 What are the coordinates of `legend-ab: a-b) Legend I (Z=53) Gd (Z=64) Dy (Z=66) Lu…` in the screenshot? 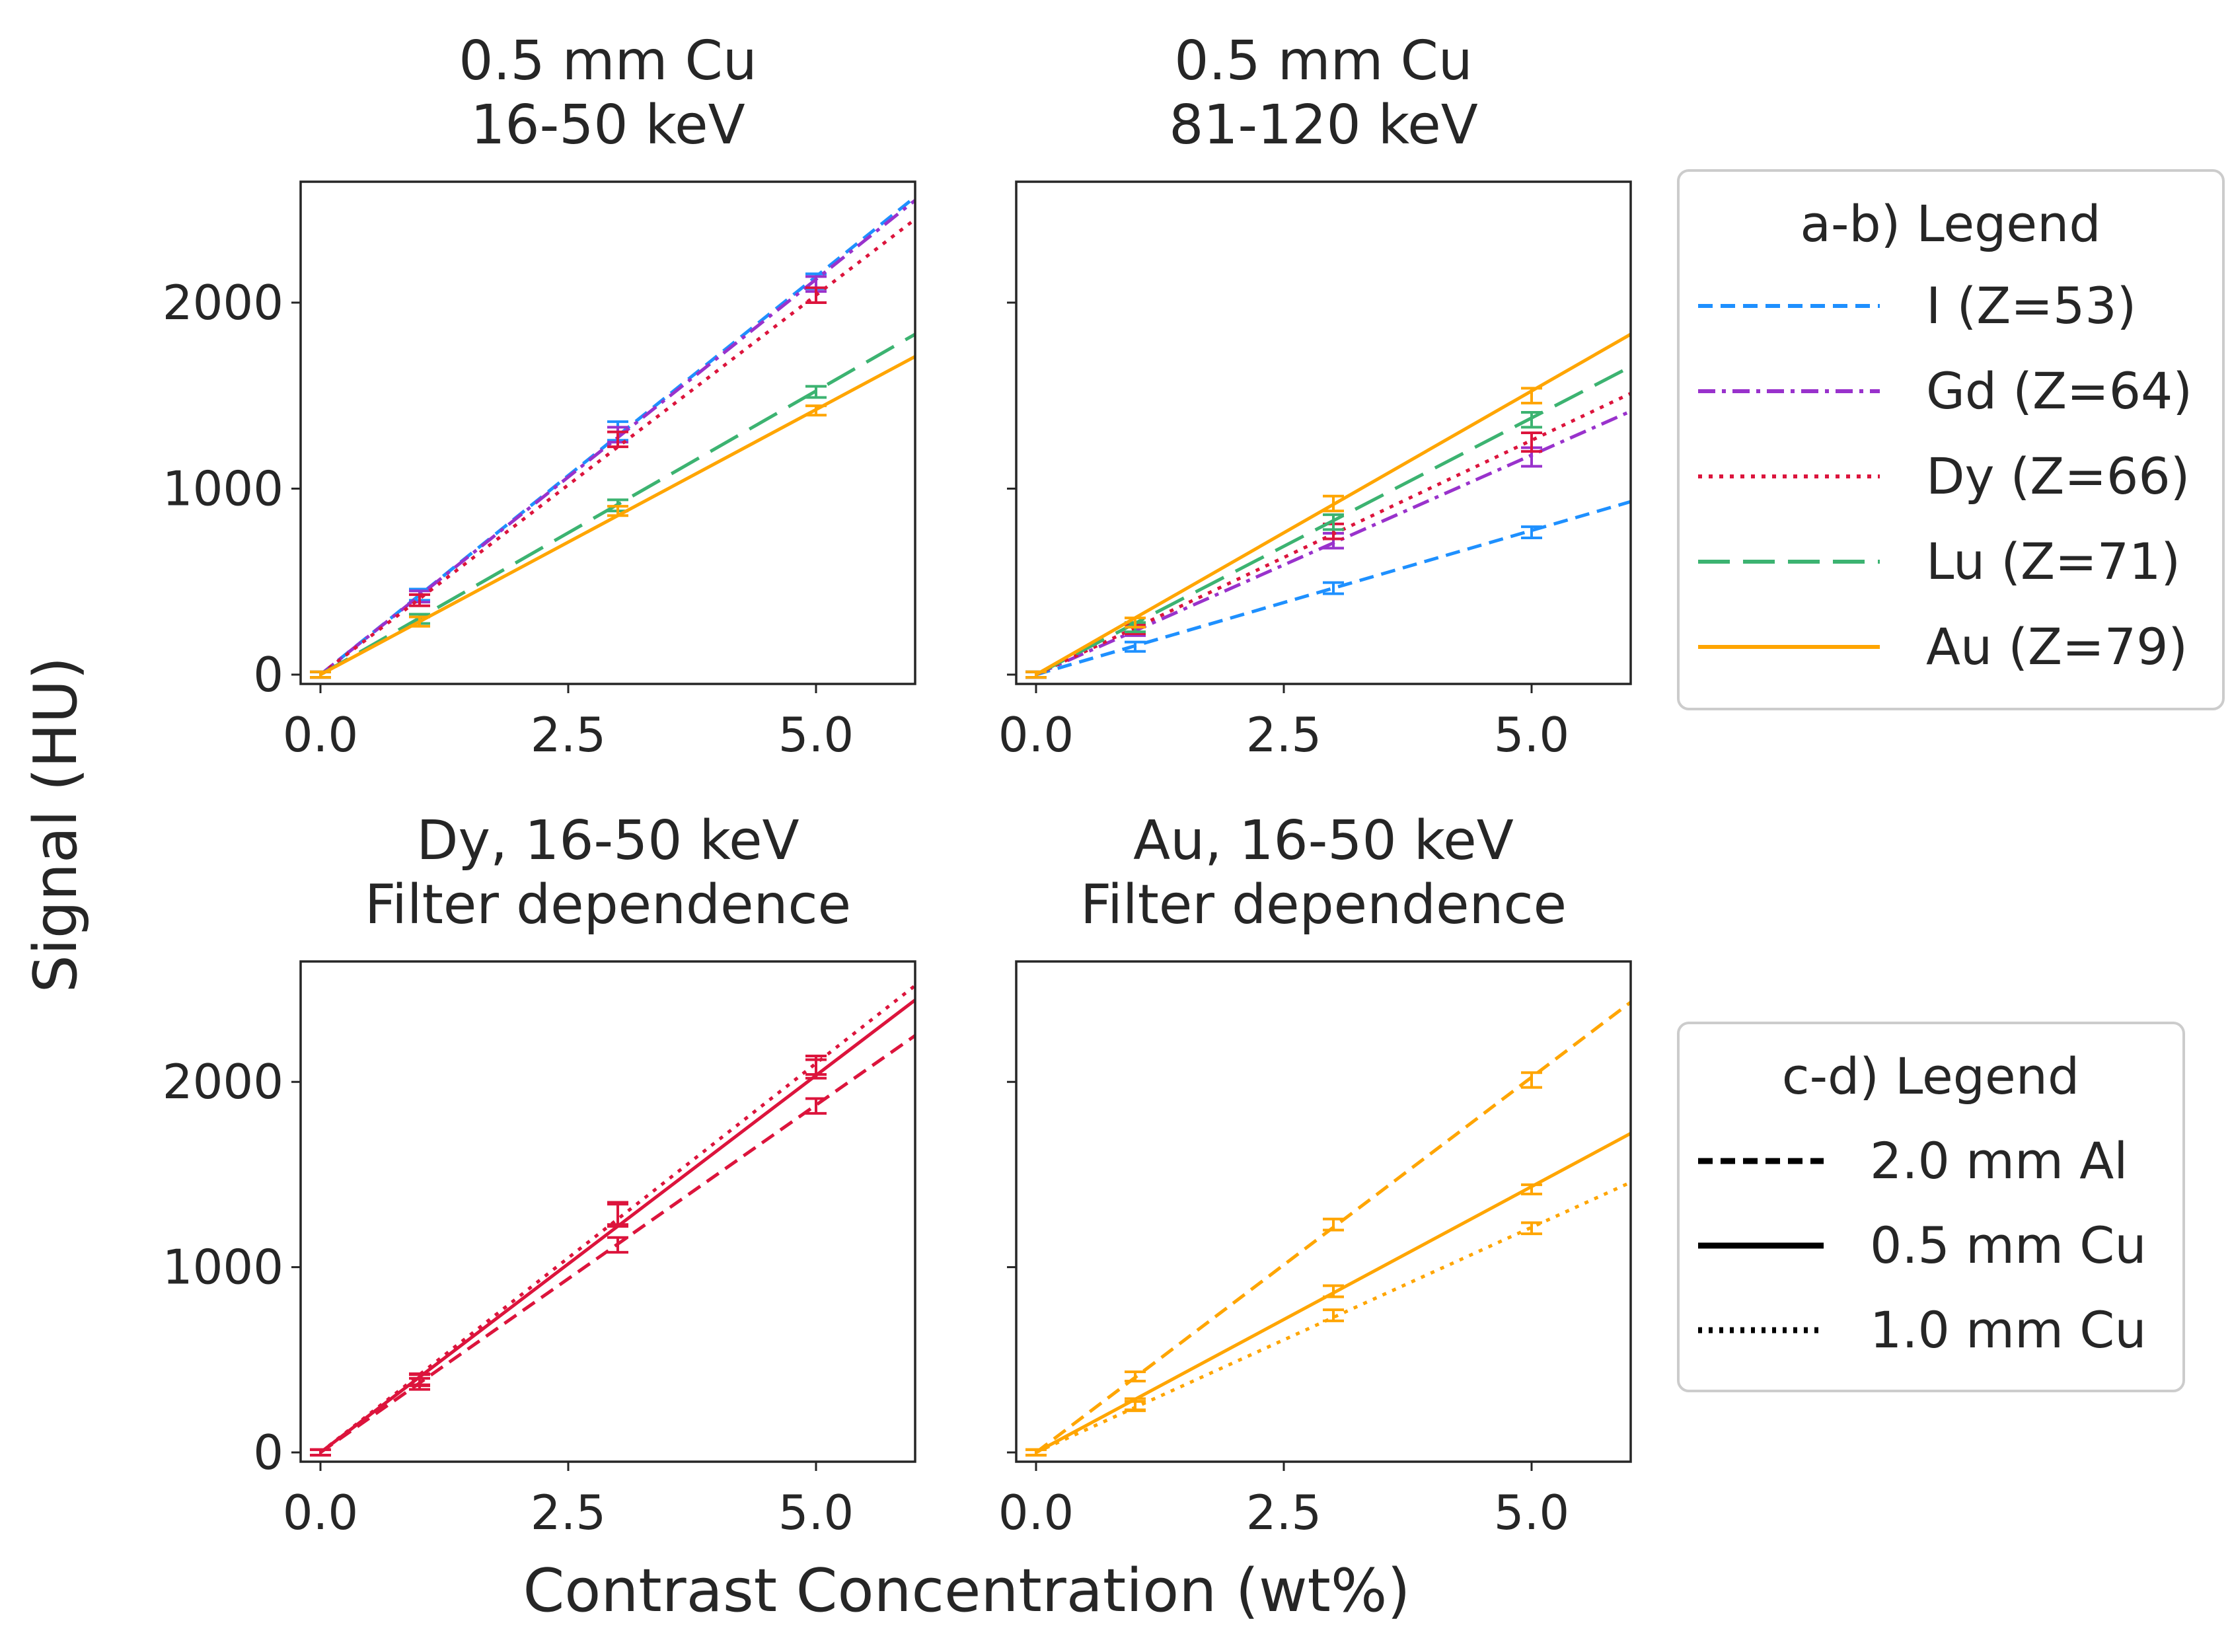 It's located at (1951, 439).